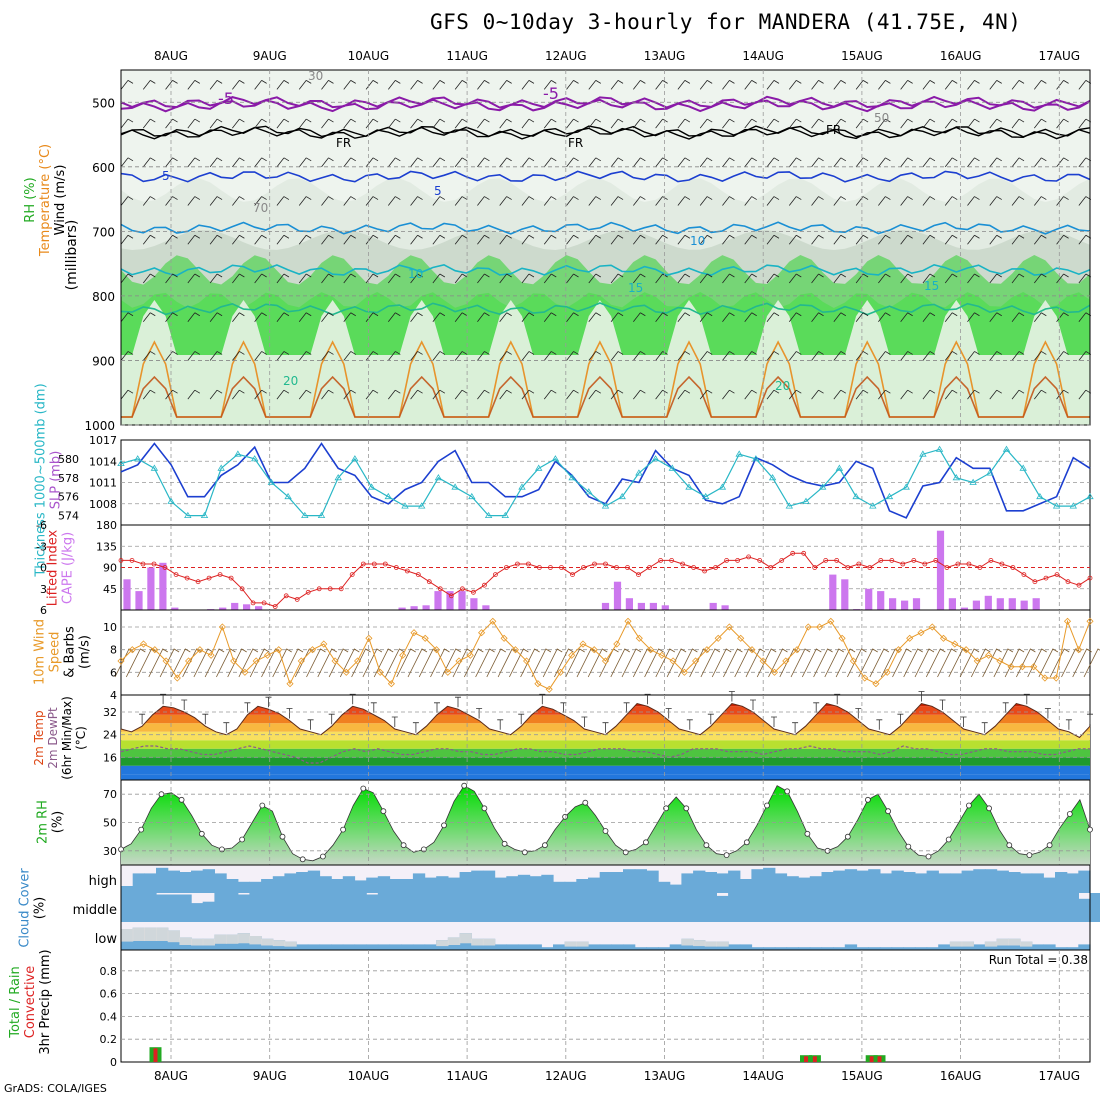  Describe the element at coordinates (162, 934) in the screenshot. I see `cloud-low-fill` at that location.